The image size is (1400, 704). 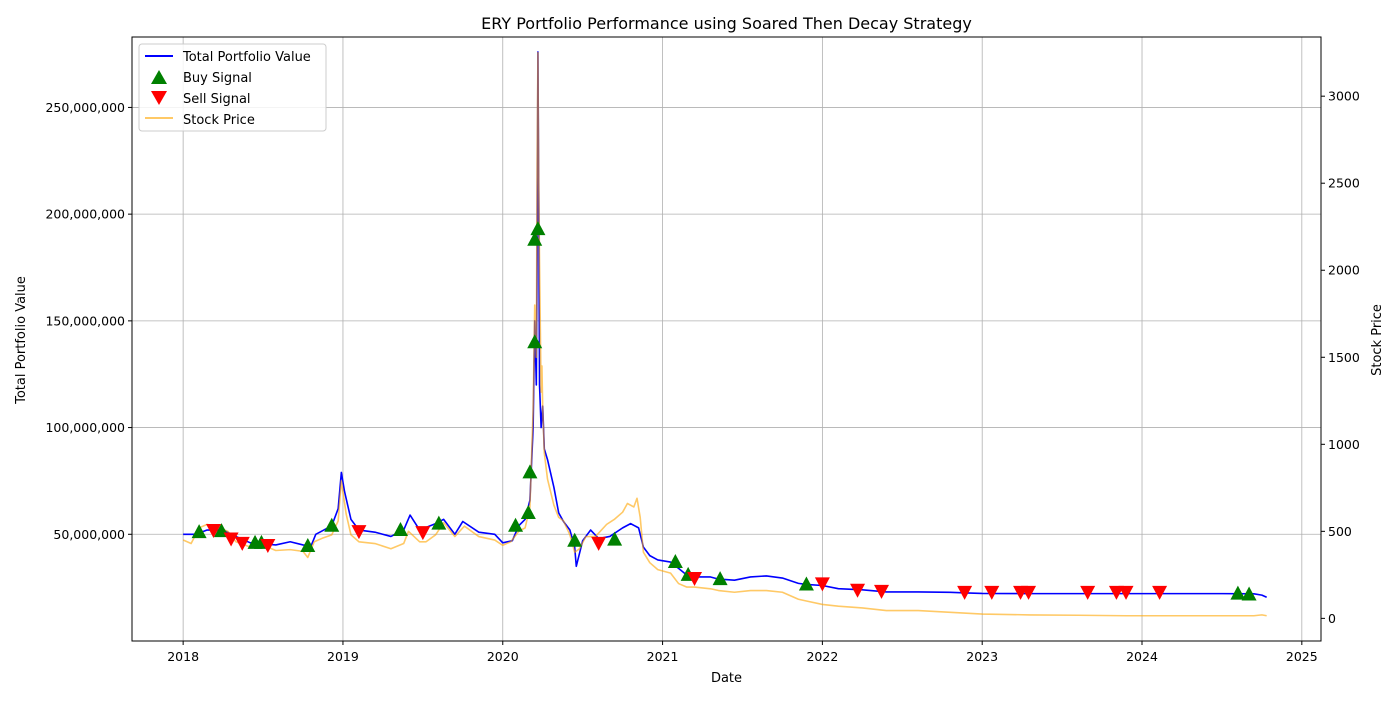 What do you see at coordinates (1332, 618) in the screenshot?
I see `y-tick-label-right: 0` at bounding box center [1332, 618].